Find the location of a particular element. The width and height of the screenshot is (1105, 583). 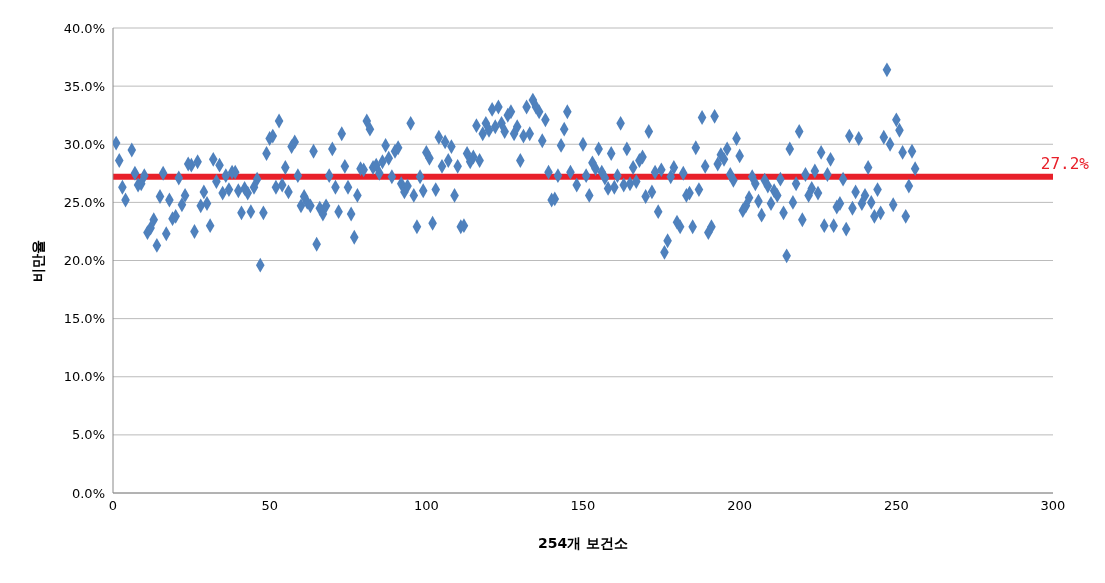

y-axis-title: 비만율 is located at coordinates (37, 260).